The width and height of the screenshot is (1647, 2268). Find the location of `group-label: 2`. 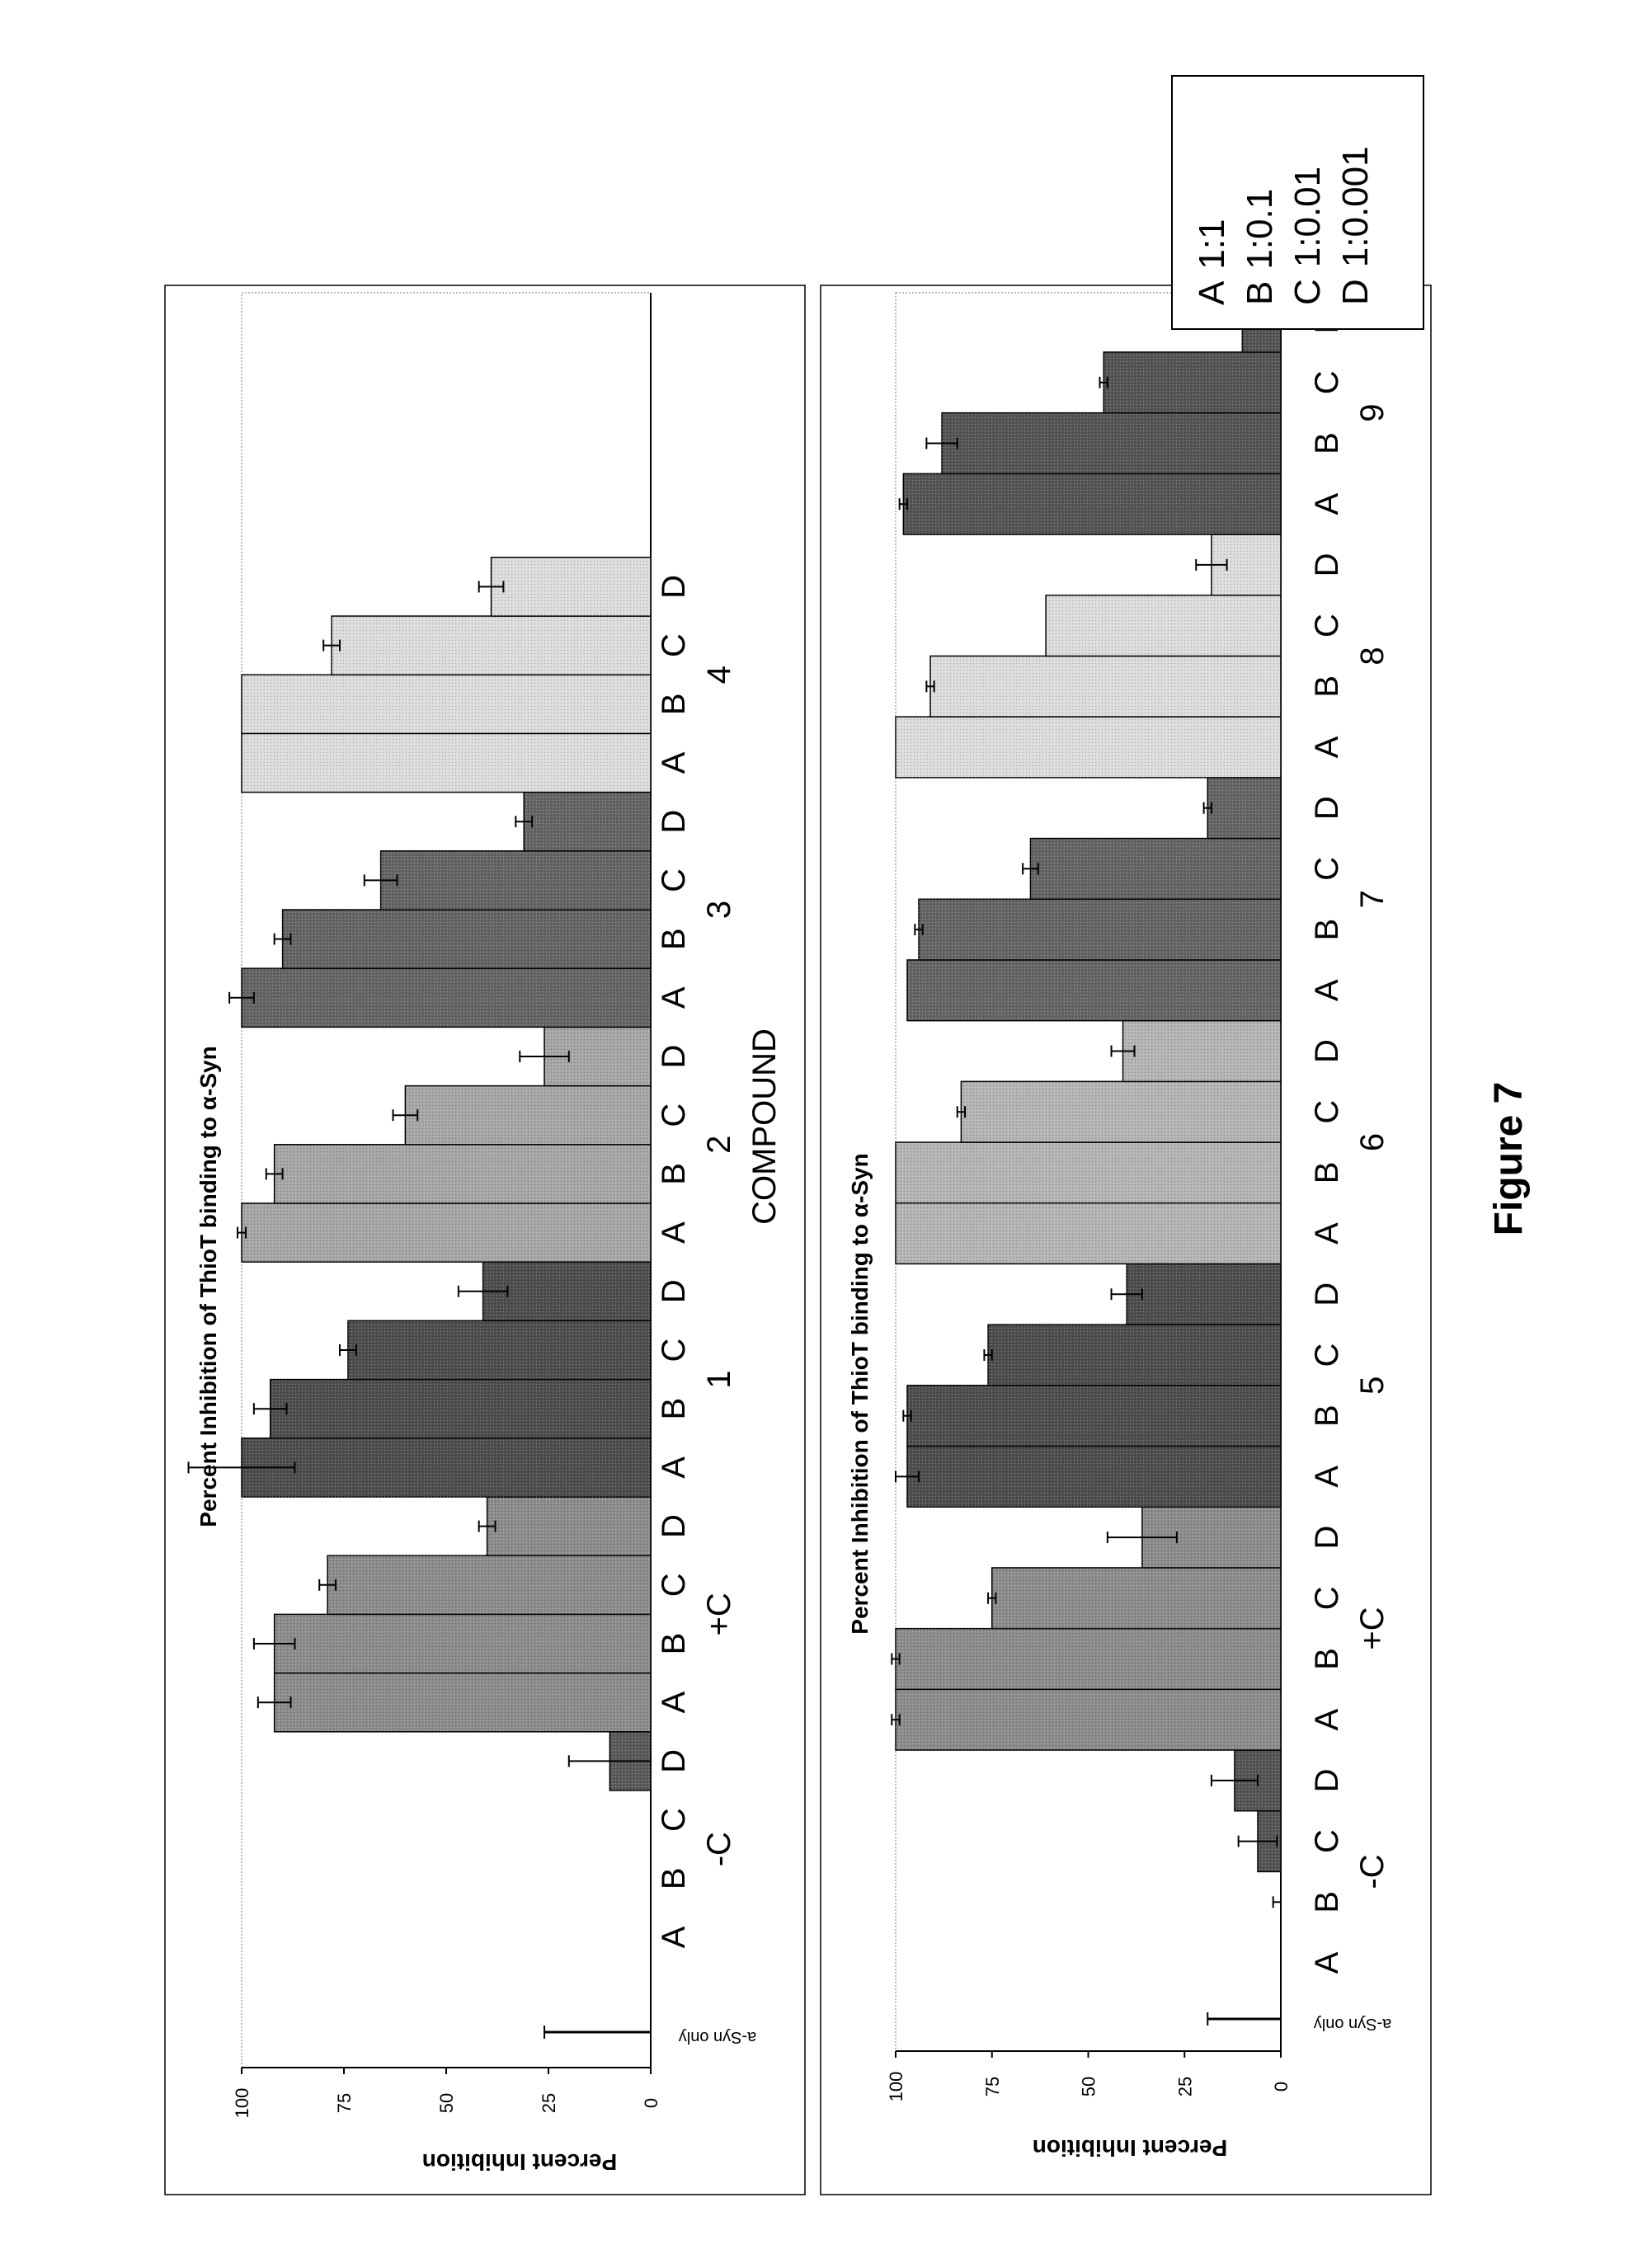

group-label: 2 is located at coordinates (719, 1145).